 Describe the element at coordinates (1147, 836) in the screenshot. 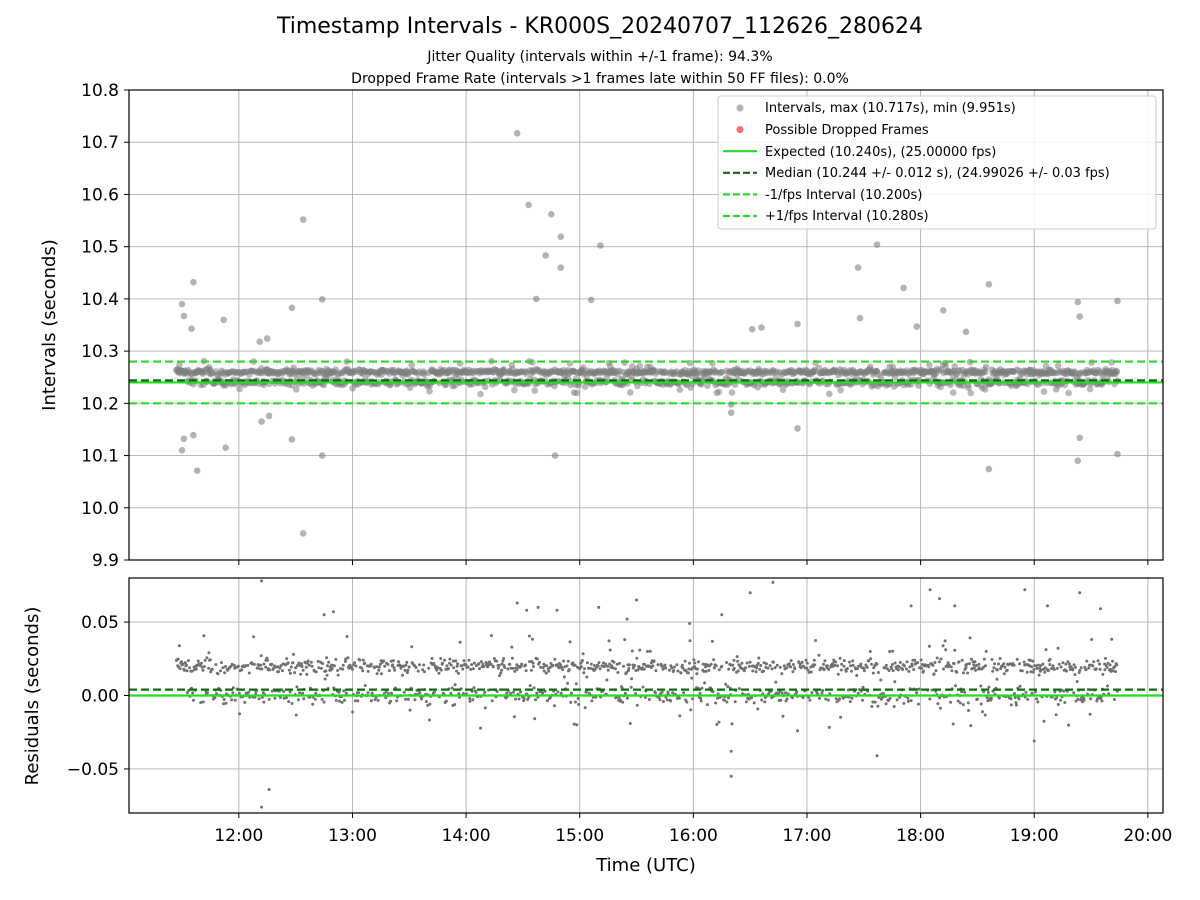

I see `x-tick-label: 20:00` at that location.